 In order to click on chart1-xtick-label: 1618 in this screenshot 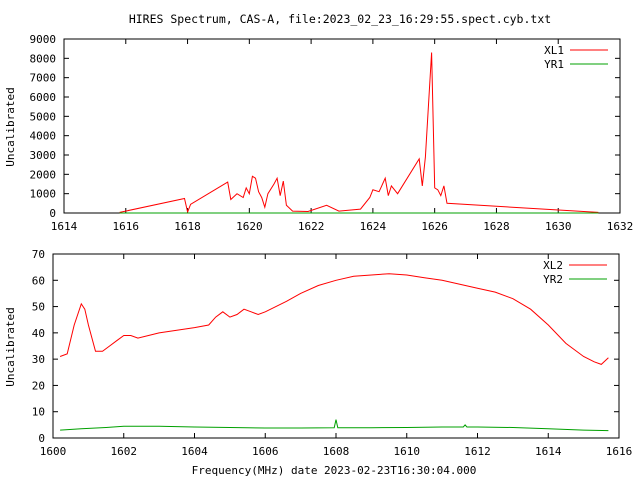, I will do `click(187, 226)`.